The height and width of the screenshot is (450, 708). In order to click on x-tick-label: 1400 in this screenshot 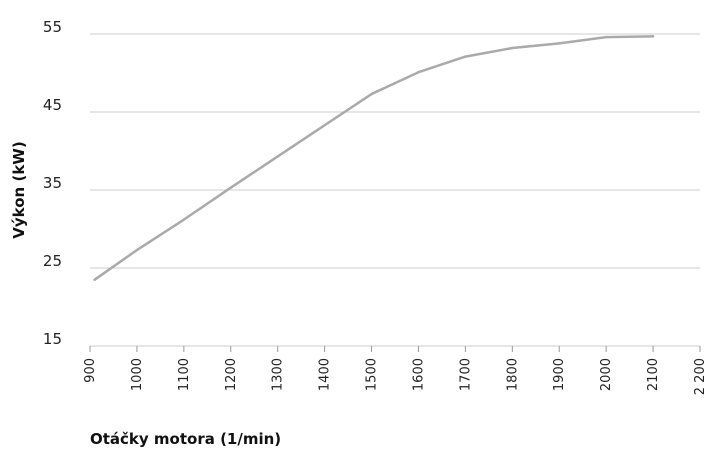, I will do `click(325, 374)`.